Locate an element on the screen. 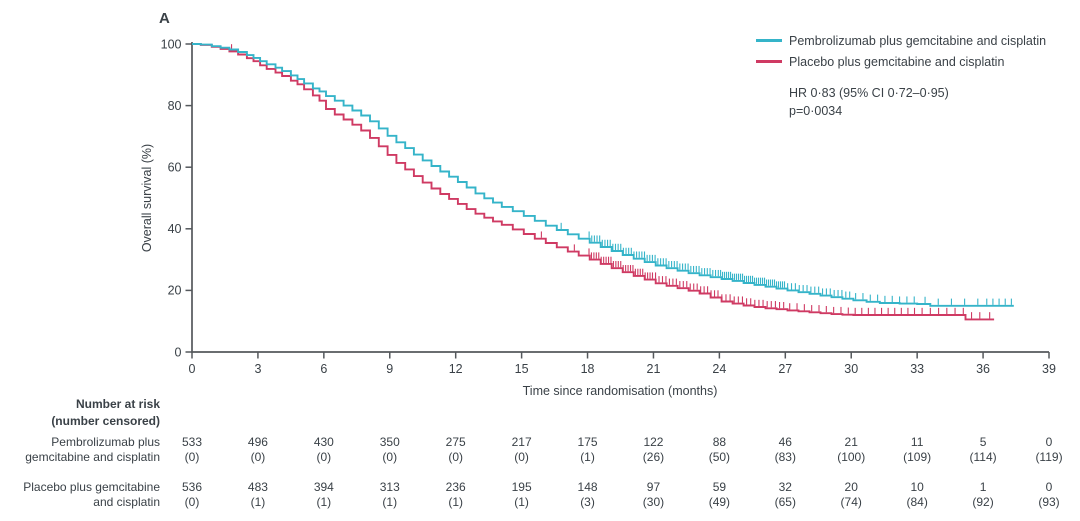 This screenshot has width=1080, height=521. censored-count: (83) is located at coordinates (785, 457).